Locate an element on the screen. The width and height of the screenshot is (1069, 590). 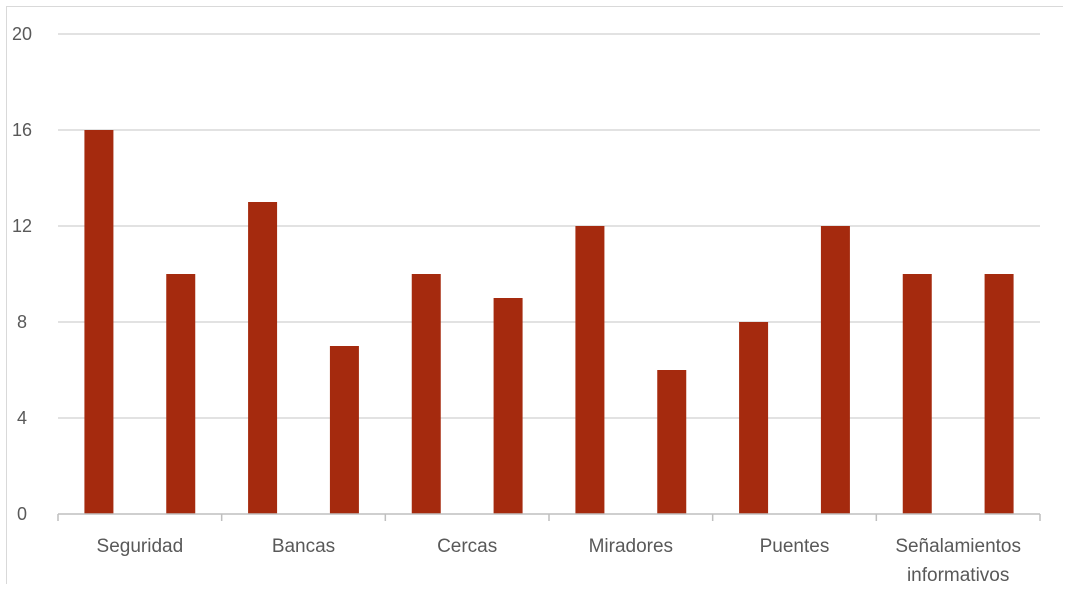
y-axis-tick-labels: 0 4 8 12 16 20 is located at coordinates (22, 274).